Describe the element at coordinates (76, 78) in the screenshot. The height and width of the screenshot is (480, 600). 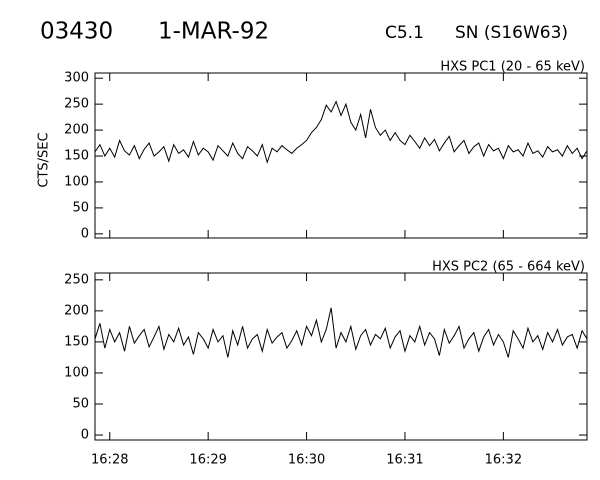
I see `y-tick-label: 300` at that location.